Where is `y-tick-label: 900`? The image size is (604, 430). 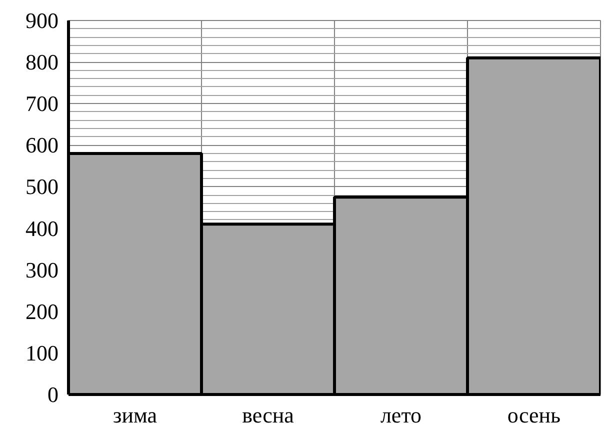 y-tick-label: 900 is located at coordinates (42, 20).